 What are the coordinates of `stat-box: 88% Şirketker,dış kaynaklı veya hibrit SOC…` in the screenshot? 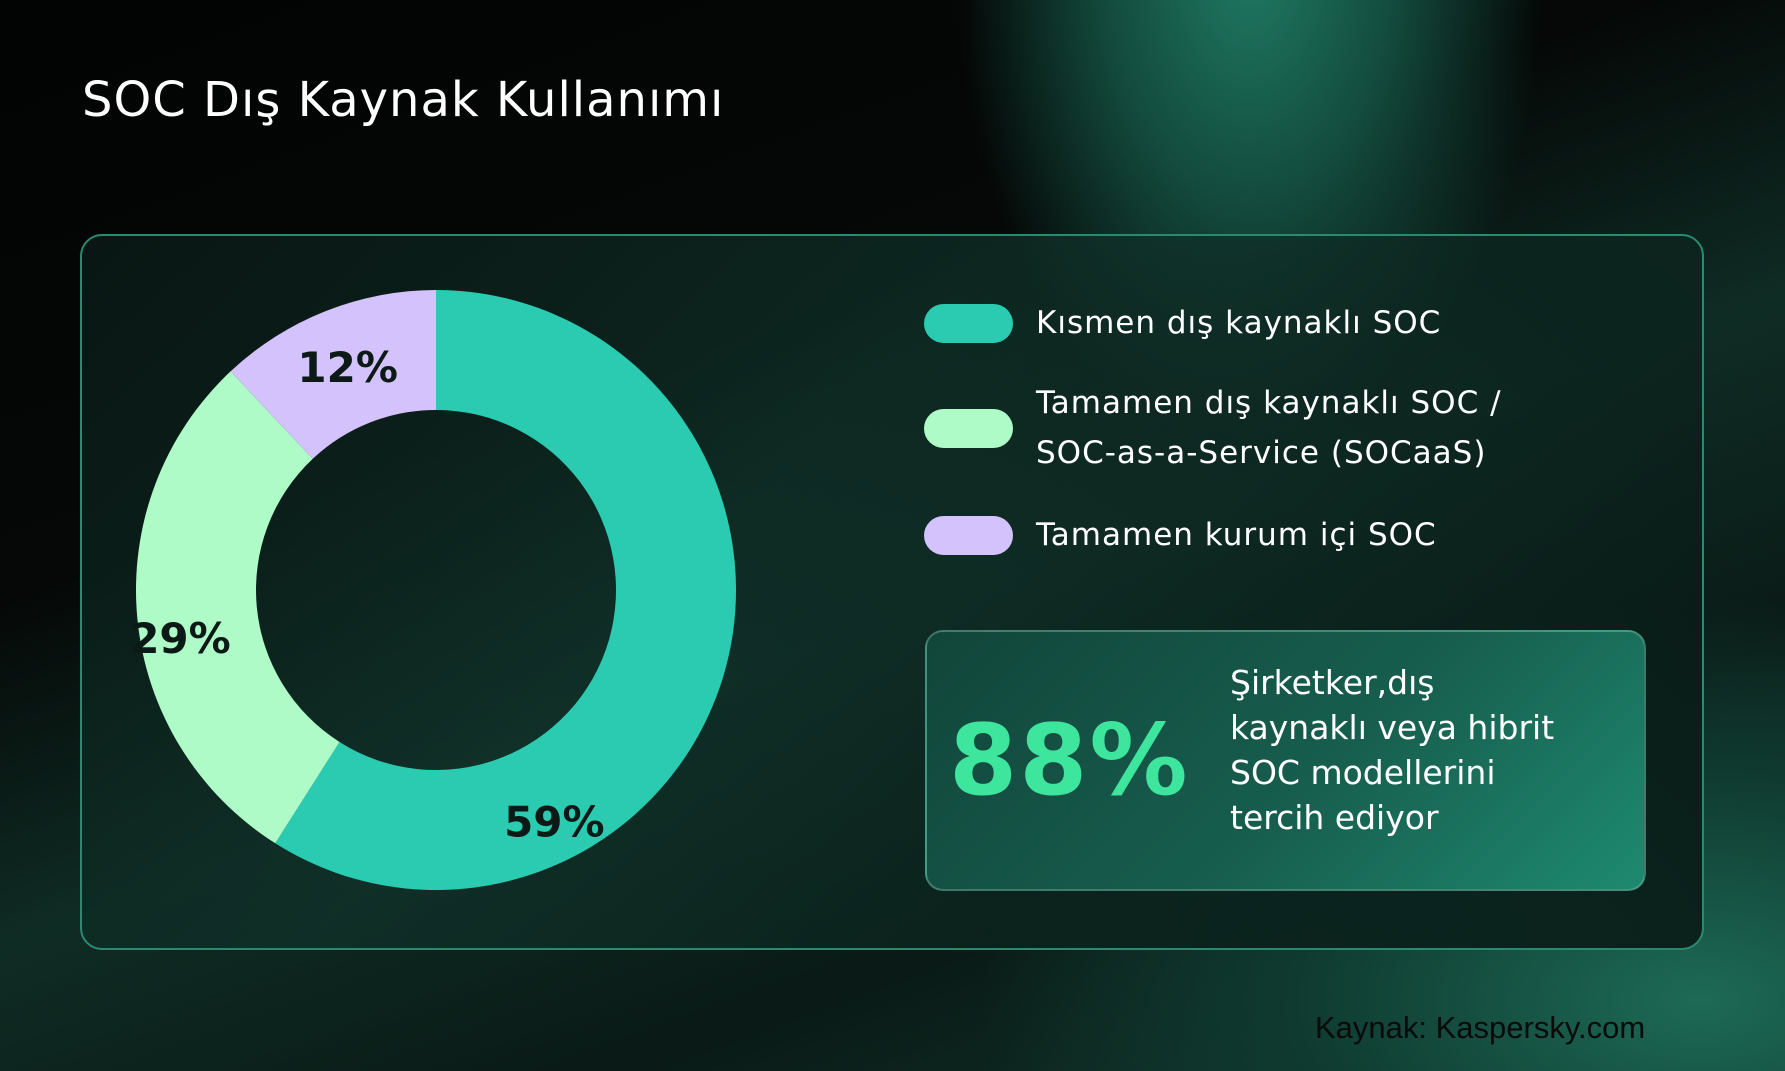 It's located at (1285, 760).